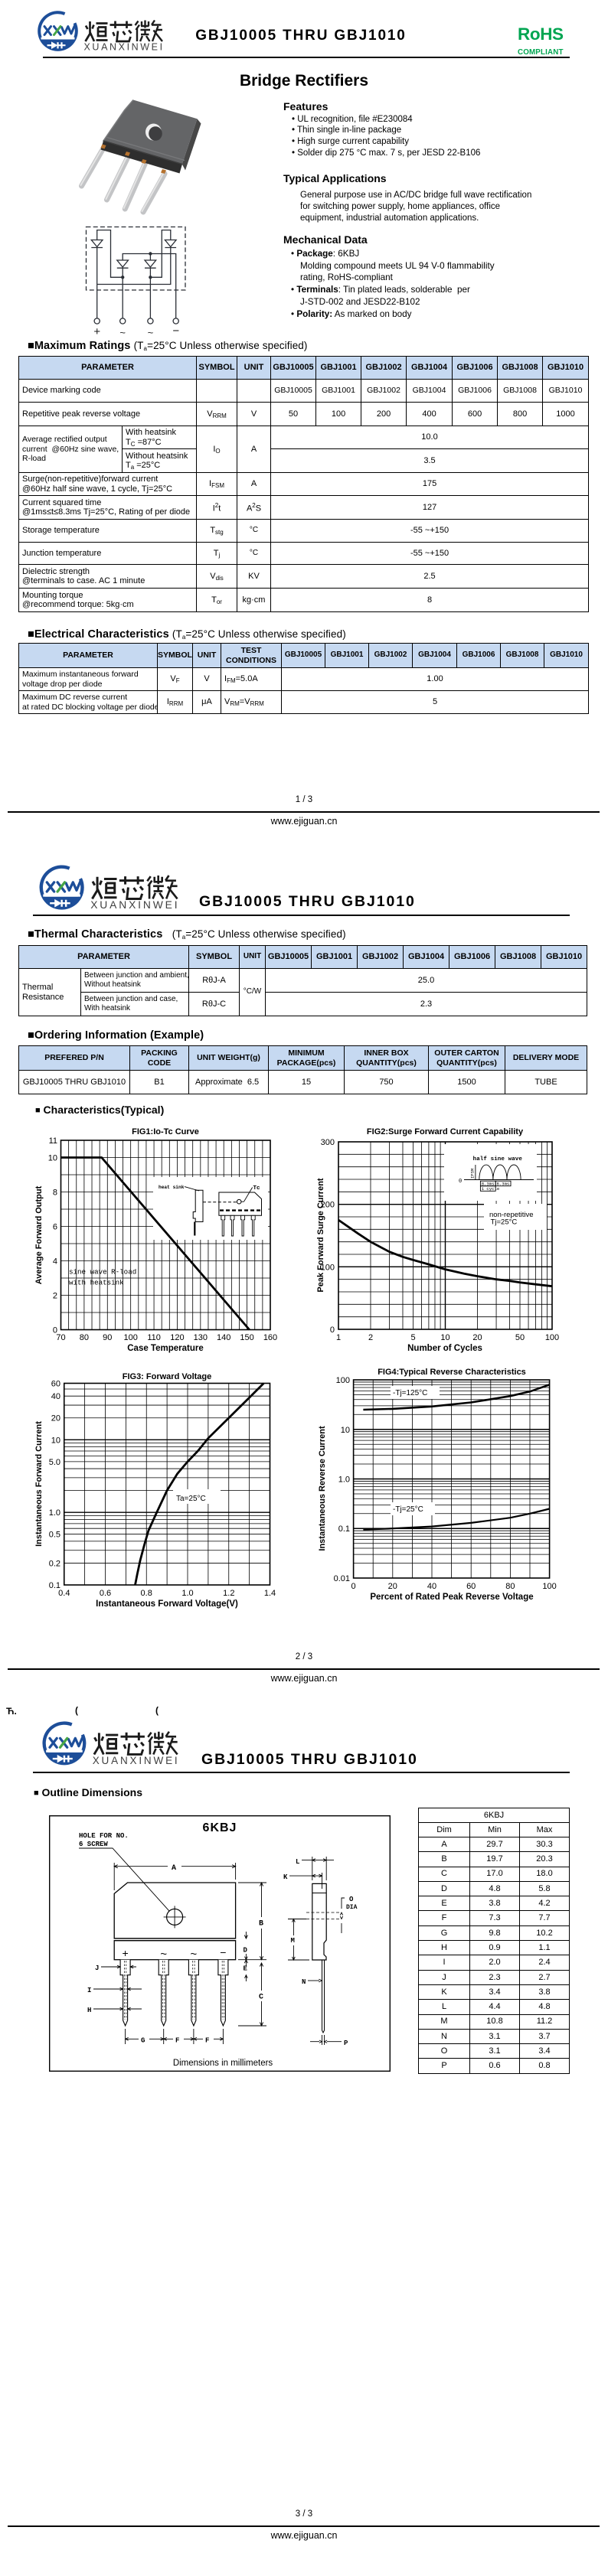 Image resolution: width=608 pixels, height=2576 pixels. What do you see at coordinates (107, 1337) in the screenshot?
I see `svg-text: 90` at bounding box center [107, 1337].